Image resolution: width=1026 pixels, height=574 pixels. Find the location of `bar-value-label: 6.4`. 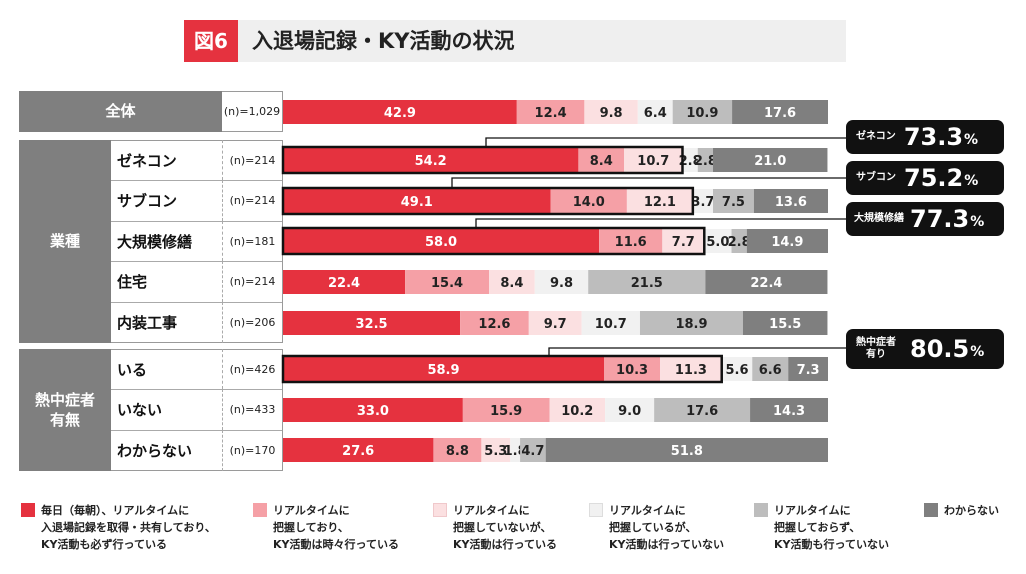

bar-value-label: 6.4 is located at coordinates (655, 113).